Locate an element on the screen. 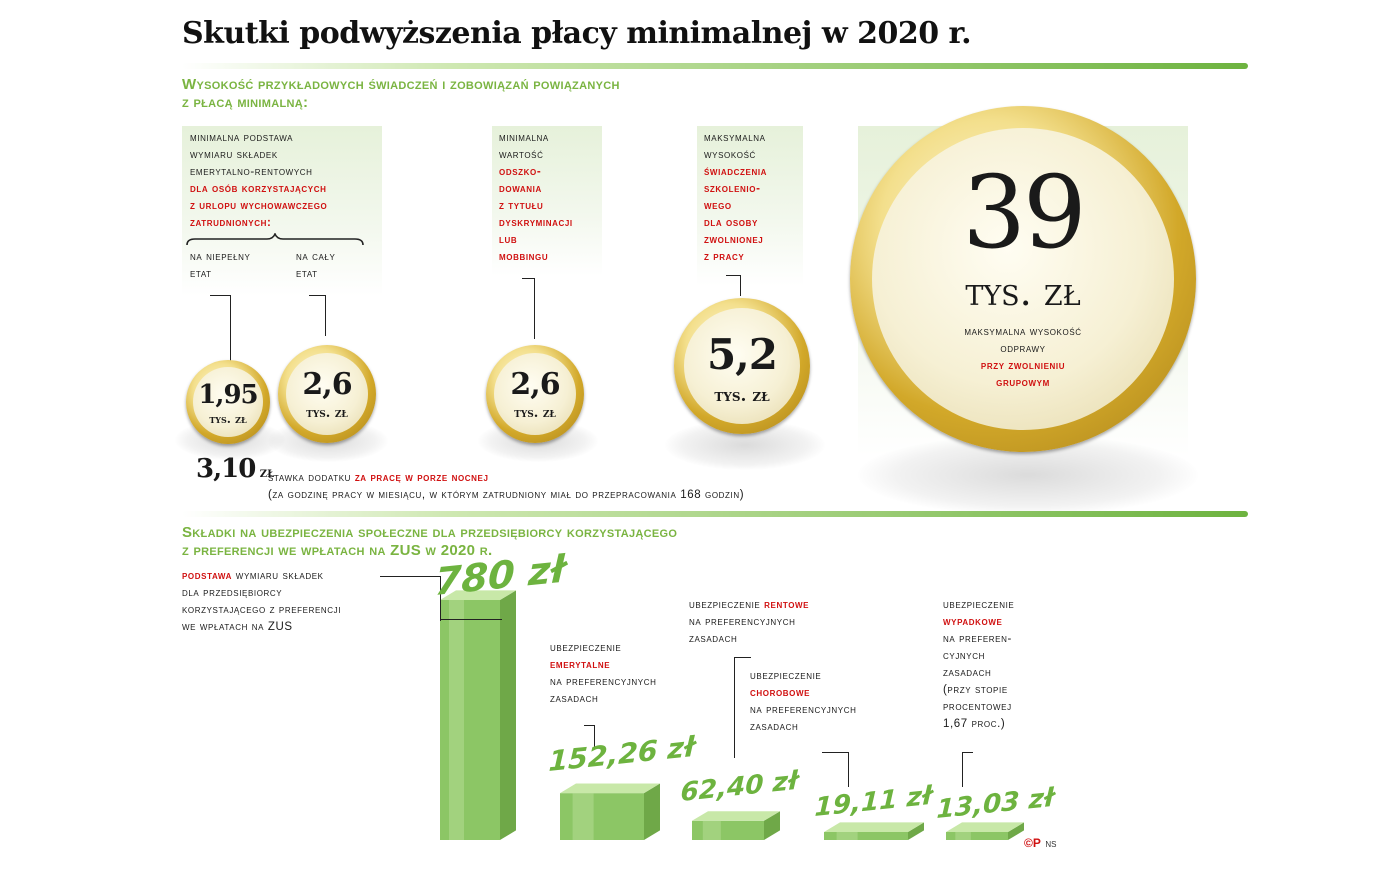  panel-skladki-urlop is located at coordinates (282, 211).